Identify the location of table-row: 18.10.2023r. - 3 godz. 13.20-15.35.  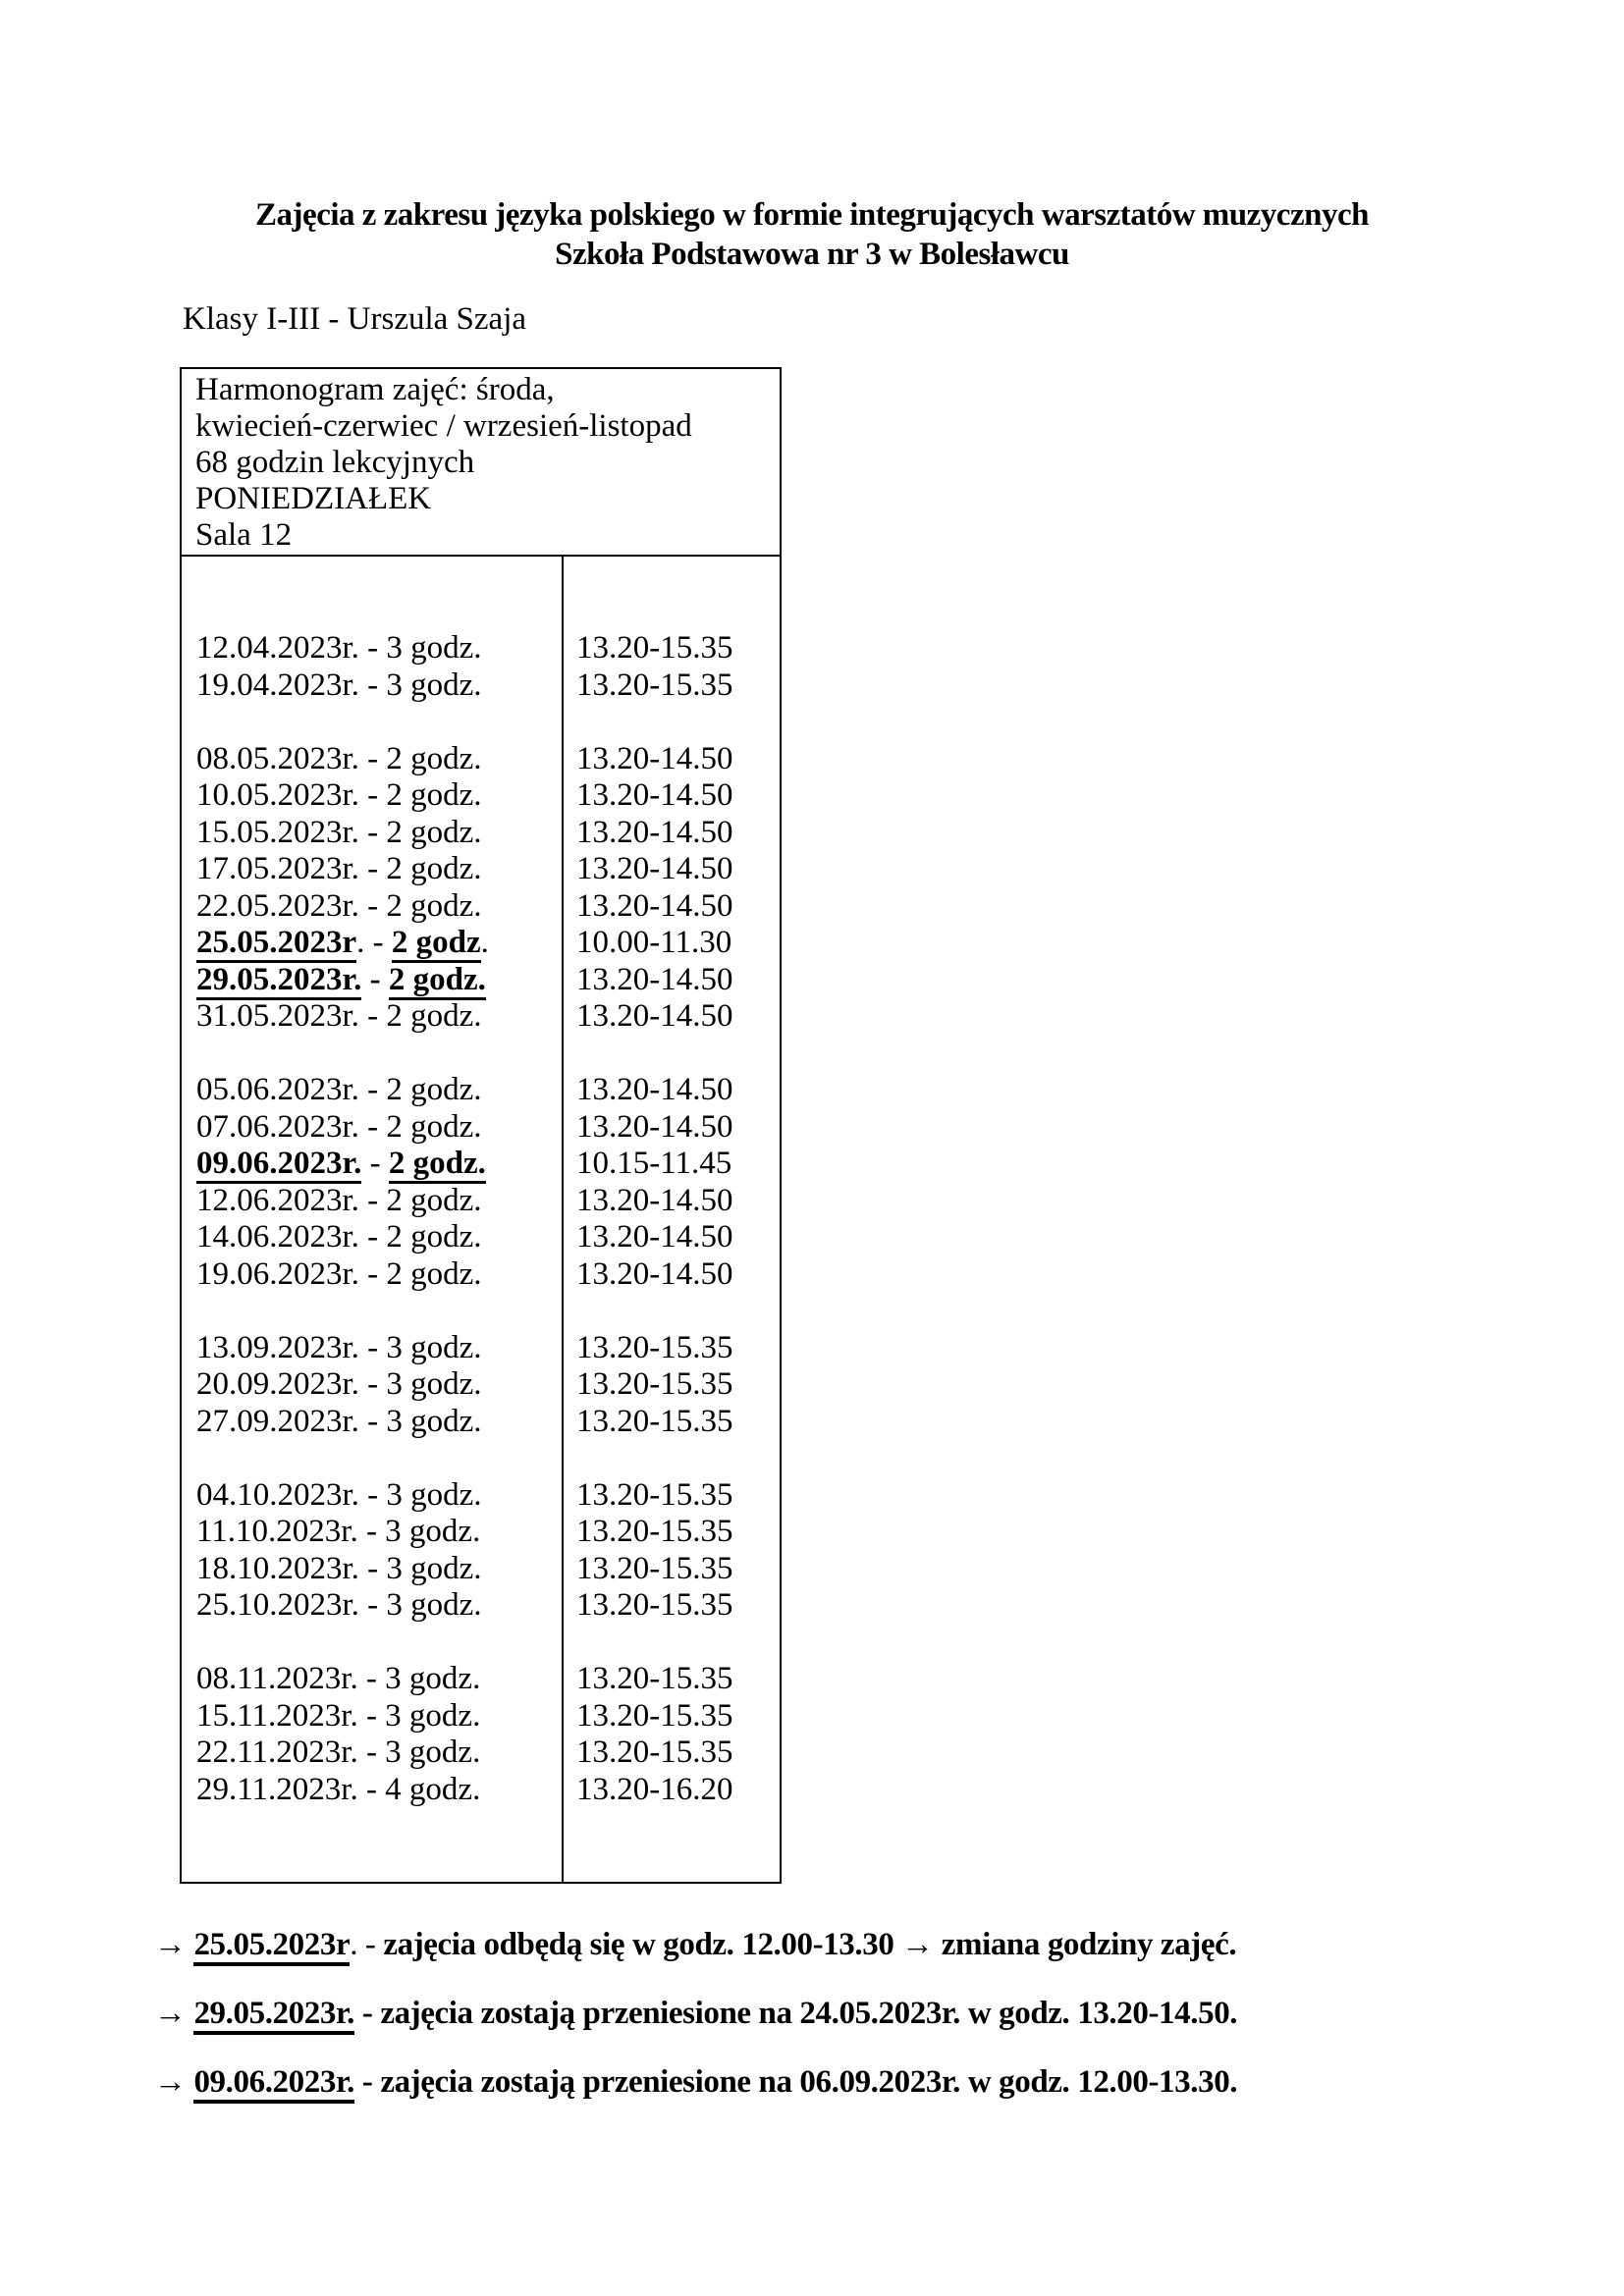
(481, 1569).